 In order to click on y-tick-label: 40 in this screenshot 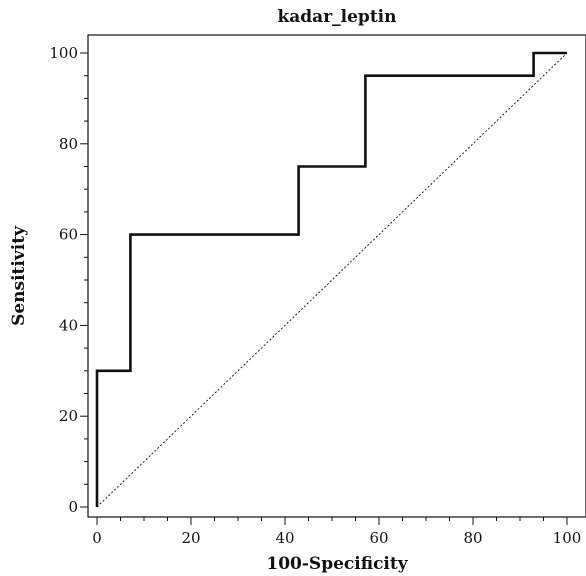, I will do `click(68, 325)`.